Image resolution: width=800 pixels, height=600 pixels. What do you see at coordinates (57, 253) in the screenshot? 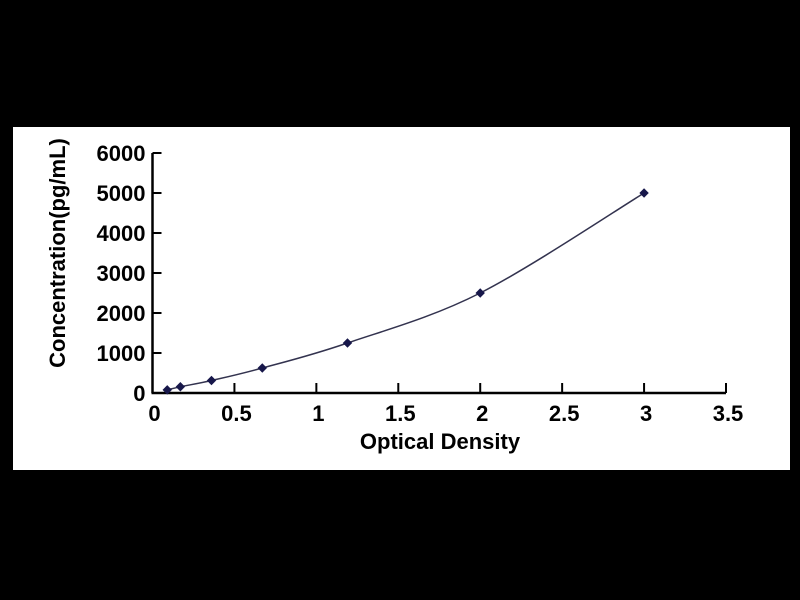
I see `y-axis-title: Concentration(pg/mL)` at bounding box center [57, 253].